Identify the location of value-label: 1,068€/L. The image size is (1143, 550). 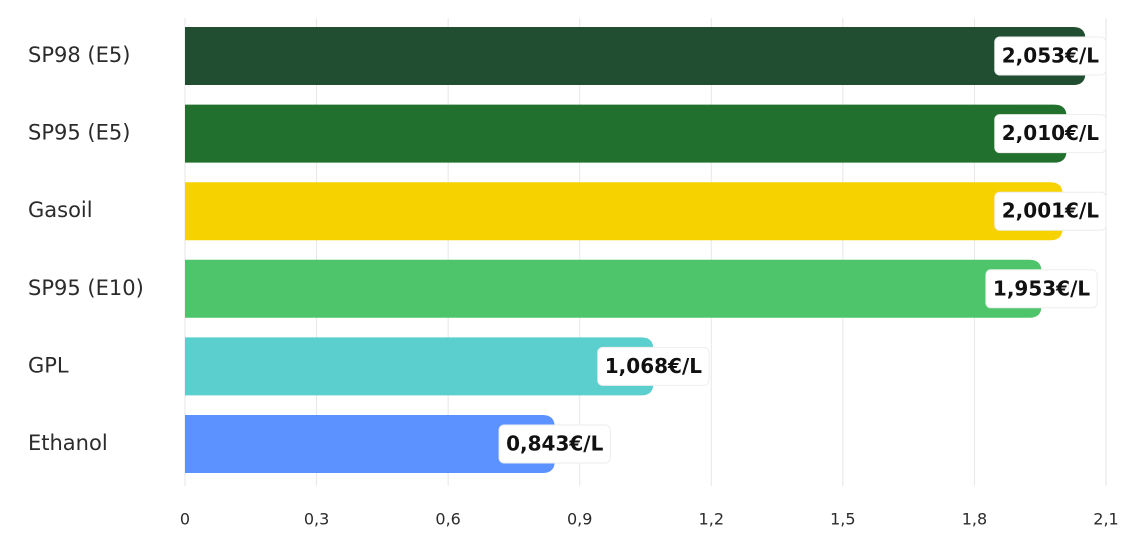
(653, 366).